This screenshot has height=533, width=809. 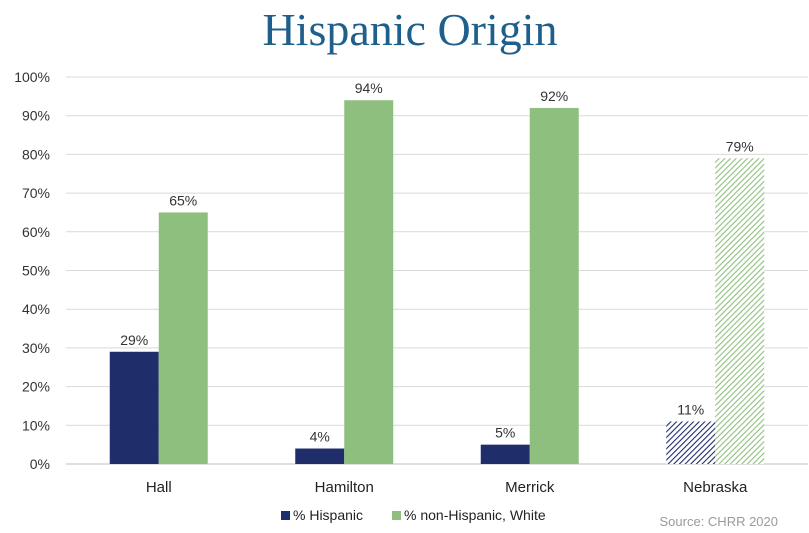 What do you see at coordinates (344, 487) in the screenshot?
I see `x-category-label: Hamilton` at bounding box center [344, 487].